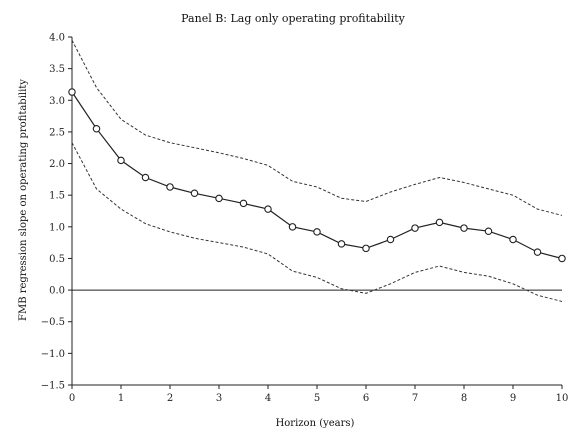 Image resolution: width=585 pixels, height=438 pixels. Describe the element at coordinates (121, 398) in the screenshot. I see `x-tick-label: 1` at that location.